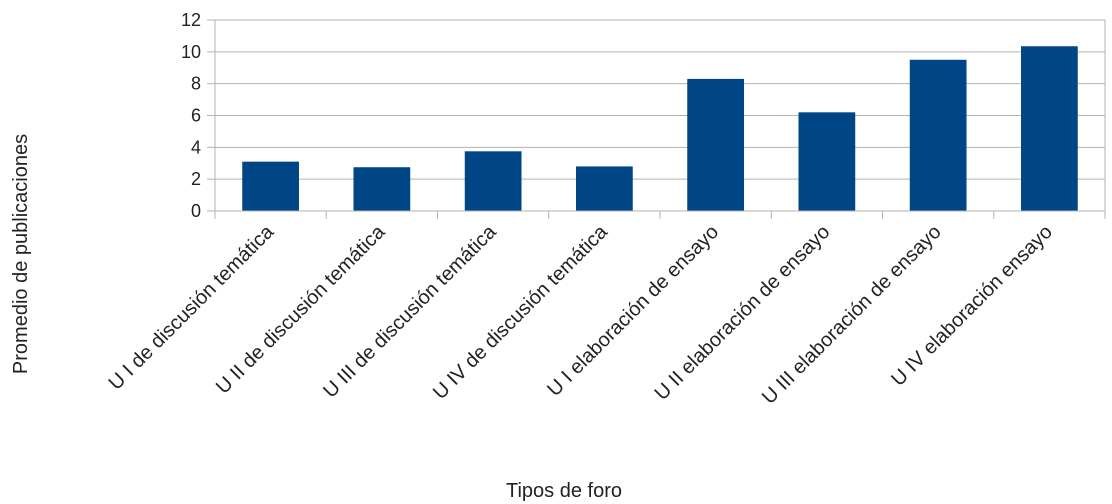  Describe the element at coordinates (196, 147) in the screenshot. I see `y-tick-label: 4` at that location.